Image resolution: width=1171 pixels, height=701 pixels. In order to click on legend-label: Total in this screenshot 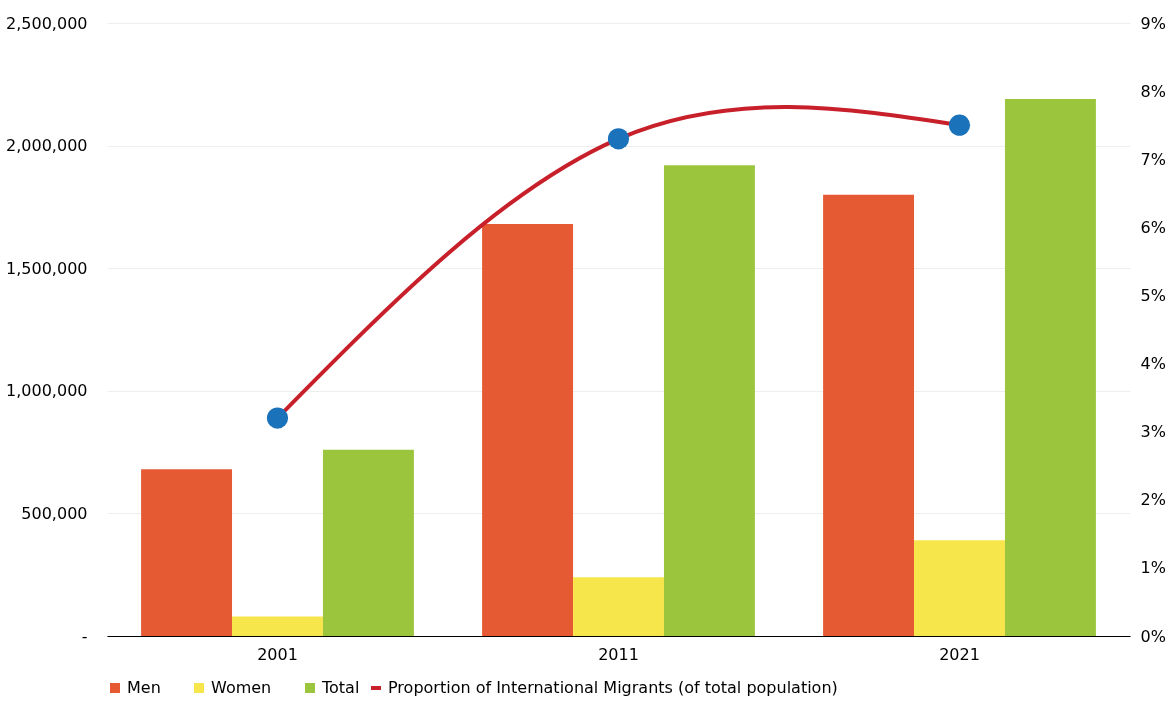, I will do `click(340, 687)`.